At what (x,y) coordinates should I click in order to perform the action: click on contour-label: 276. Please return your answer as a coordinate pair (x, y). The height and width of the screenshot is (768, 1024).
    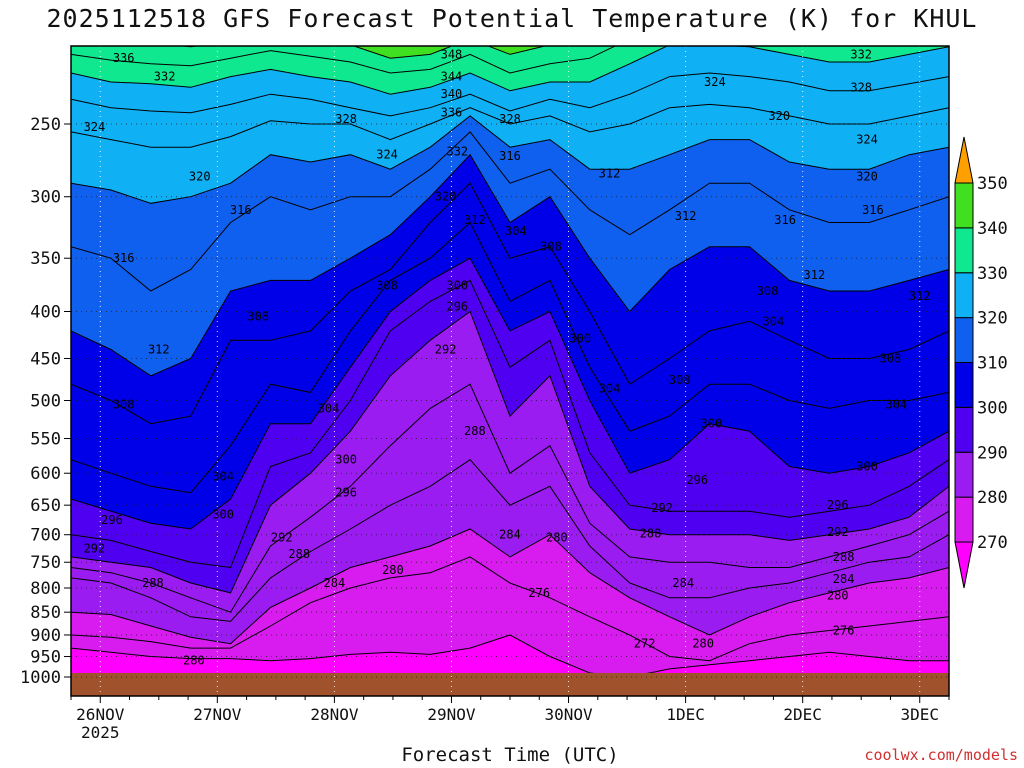
    Looking at the image, I should click on (539, 593).